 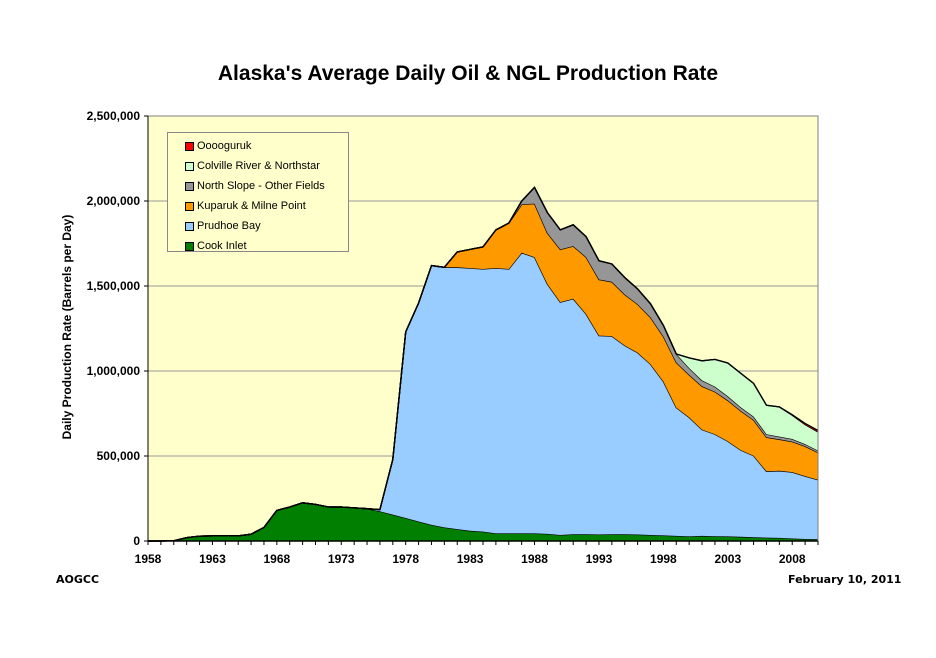 What do you see at coordinates (266, 246) in the screenshot?
I see `legend-item-cook-inlet: Cook Inlet` at bounding box center [266, 246].